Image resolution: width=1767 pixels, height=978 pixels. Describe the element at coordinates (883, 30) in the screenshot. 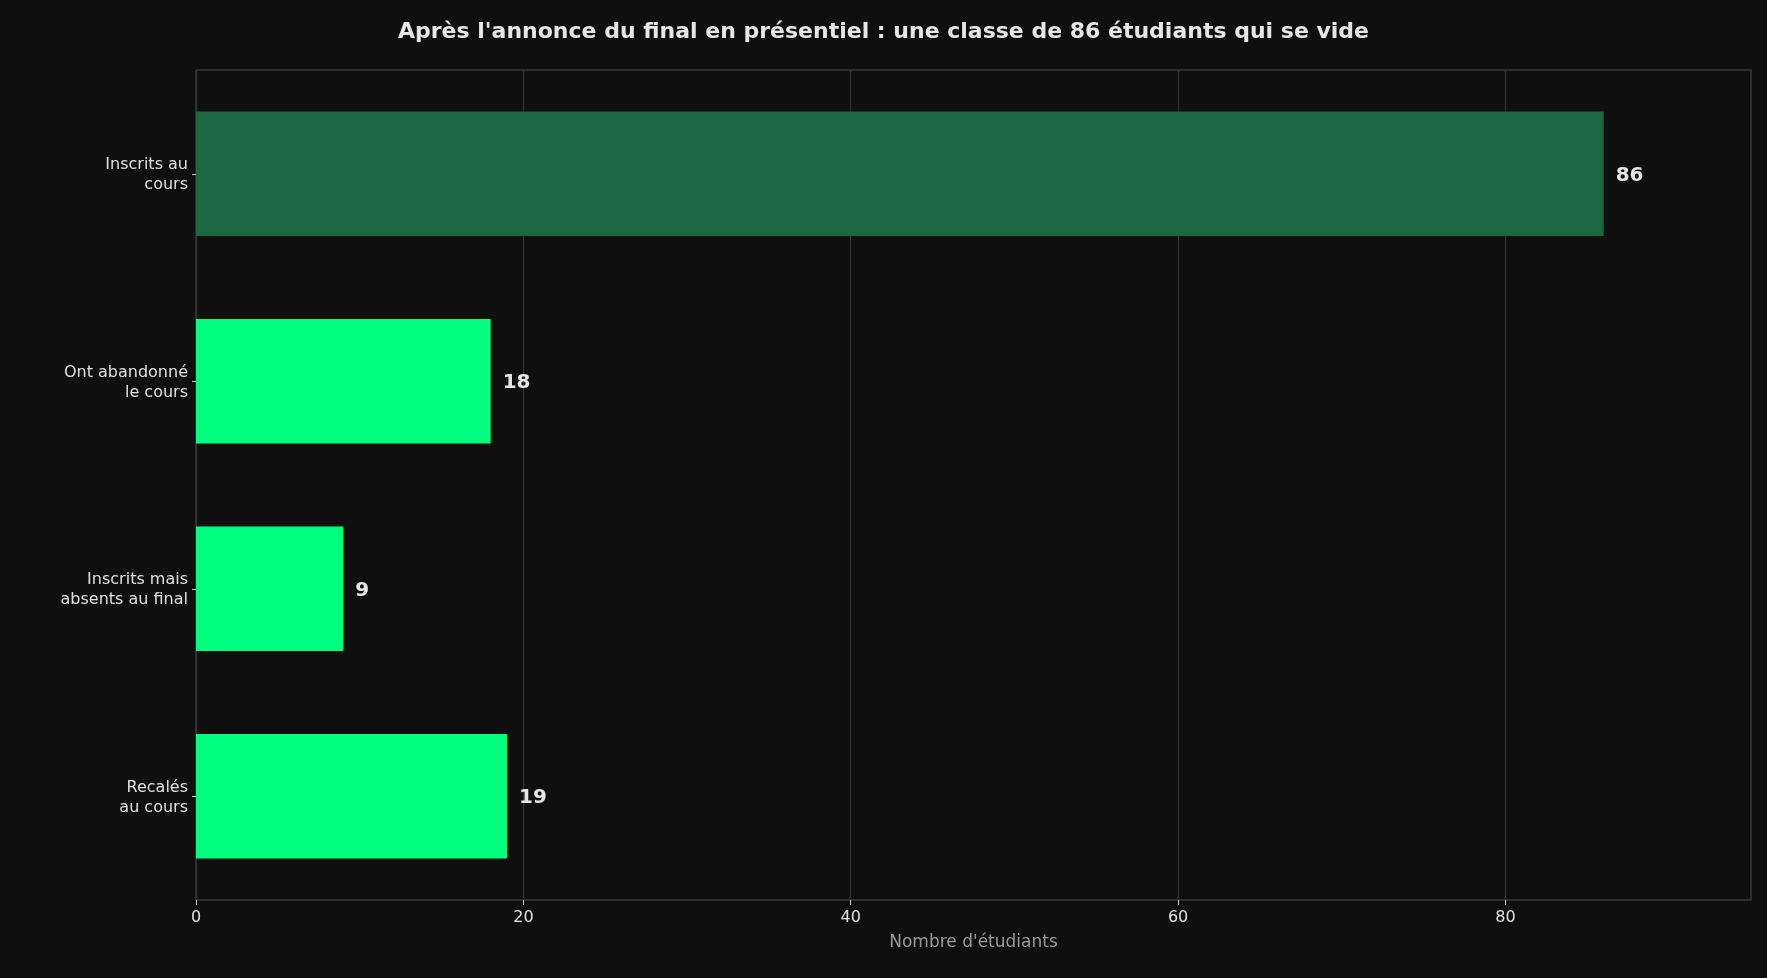

I see `chart-title: Après l'annonce du final en présentiel : une classe de 86 étudiants qui se vide` at that location.